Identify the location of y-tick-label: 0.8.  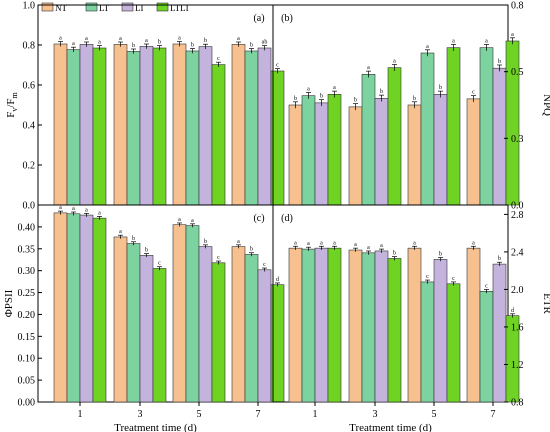
(517, 403).